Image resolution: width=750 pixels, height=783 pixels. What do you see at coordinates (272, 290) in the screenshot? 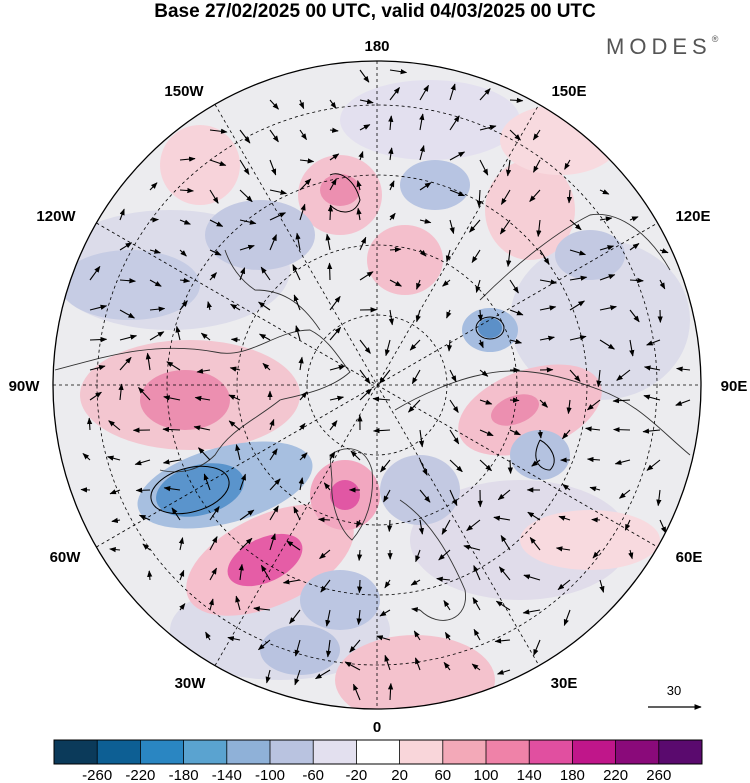
I see `coastline-alaska` at bounding box center [272, 290].